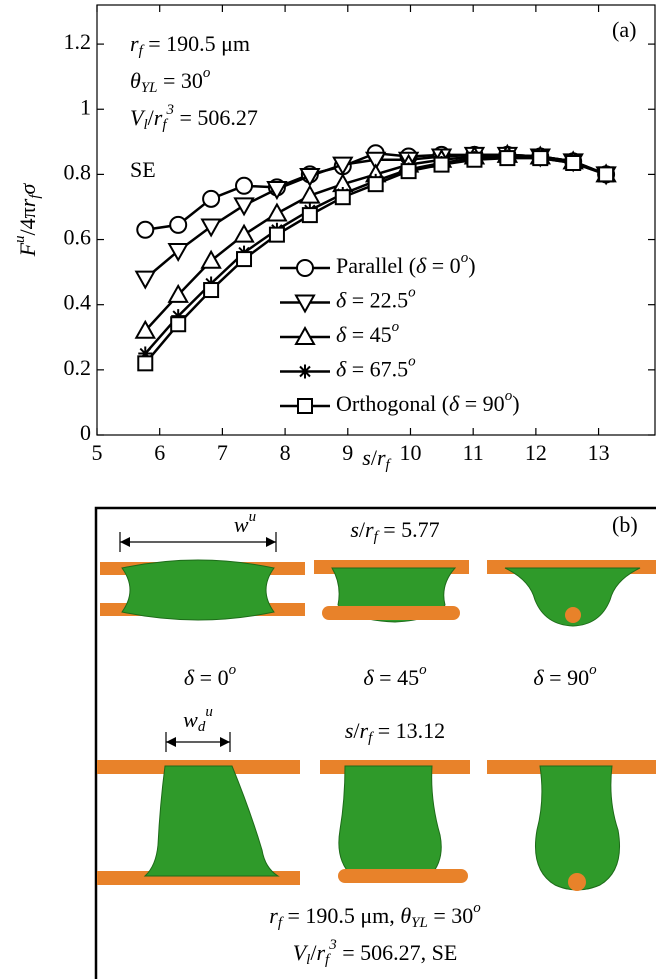 The height and width of the screenshot is (979, 656). I want to click on rod-end, so click(577, 882).